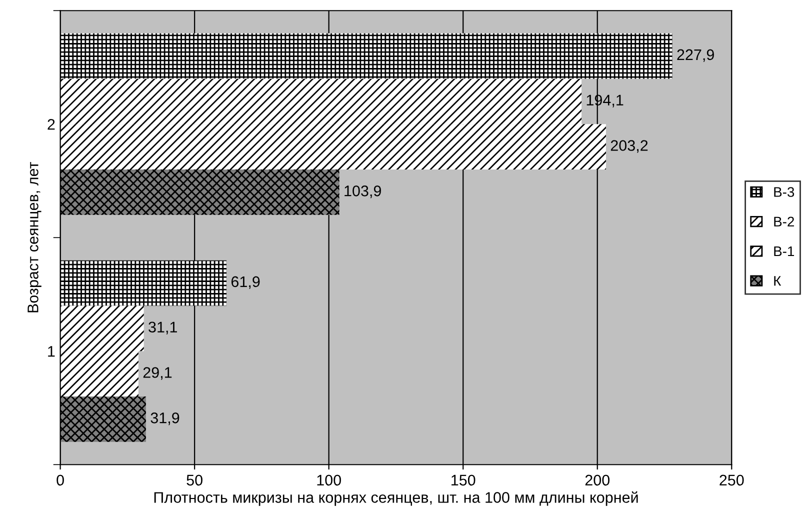  Describe the element at coordinates (162, 328) in the screenshot. I see `data-label: 31,1` at that location.